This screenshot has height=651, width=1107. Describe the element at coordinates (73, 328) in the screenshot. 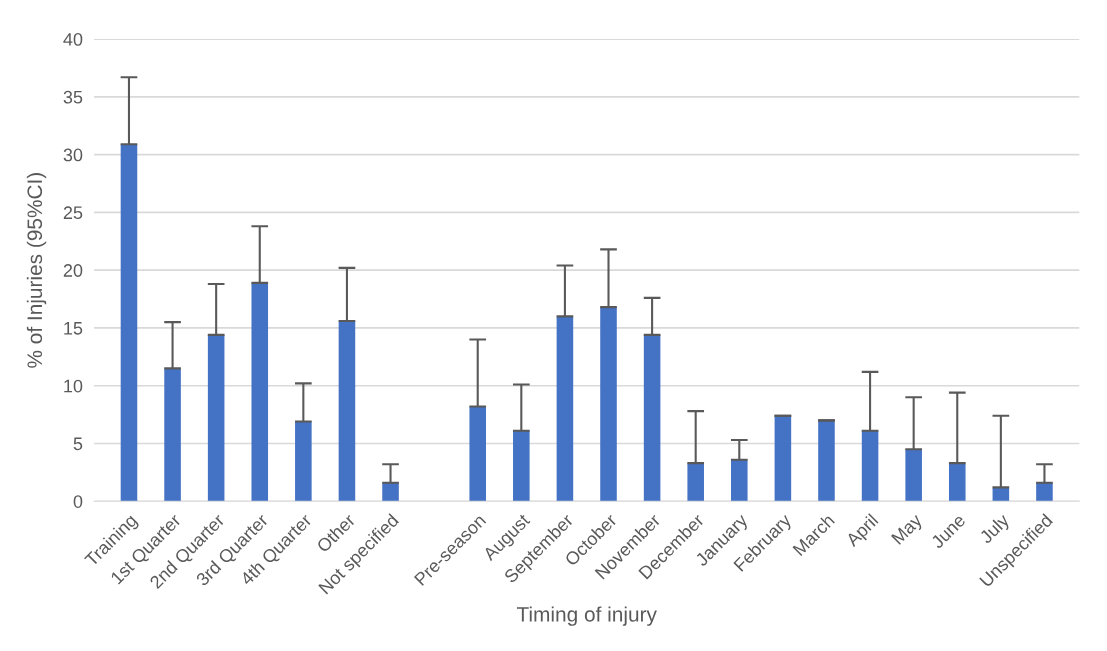

I see `y-tick-label: 15` at that location.